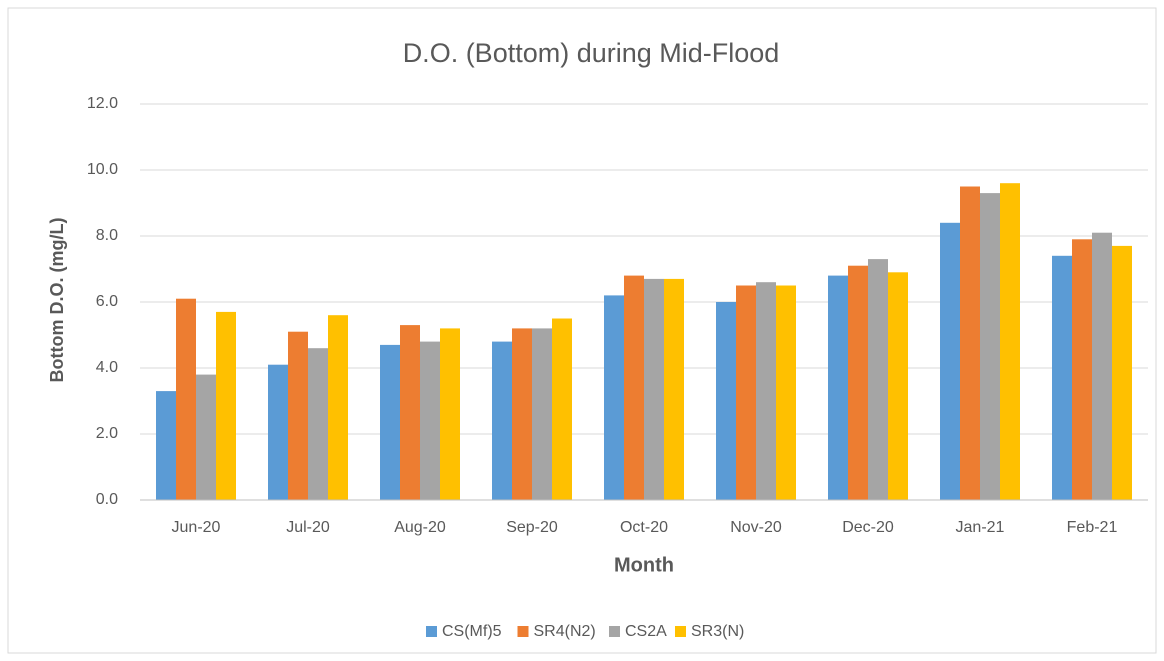  What do you see at coordinates (107, 433) in the screenshot?
I see `y-tick-label: 2.0` at bounding box center [107, 433].